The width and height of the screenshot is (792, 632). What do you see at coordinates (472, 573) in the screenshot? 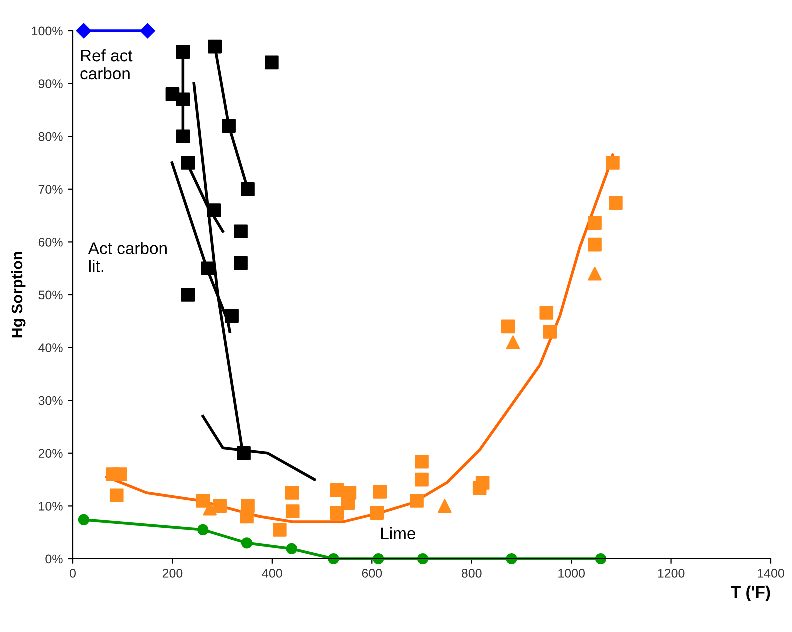
I see `x-tick-label: 800` at bounding box center [472, 573].